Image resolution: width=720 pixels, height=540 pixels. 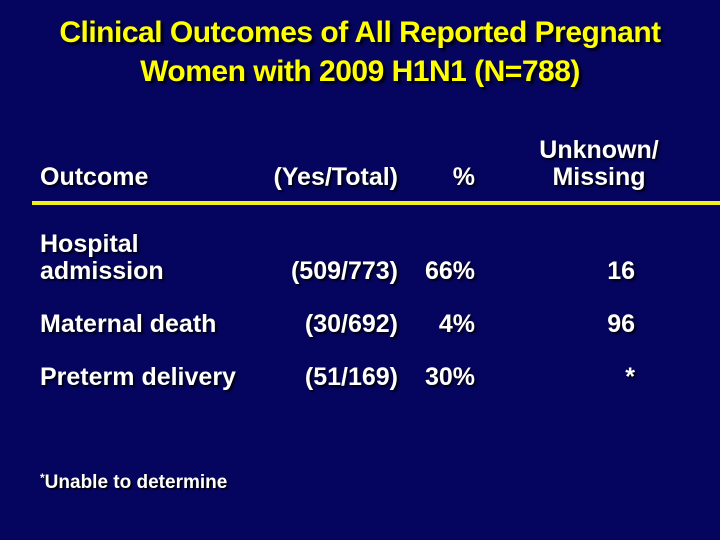 I want to click on column-header-percent: %, so click(x=463, y=177).